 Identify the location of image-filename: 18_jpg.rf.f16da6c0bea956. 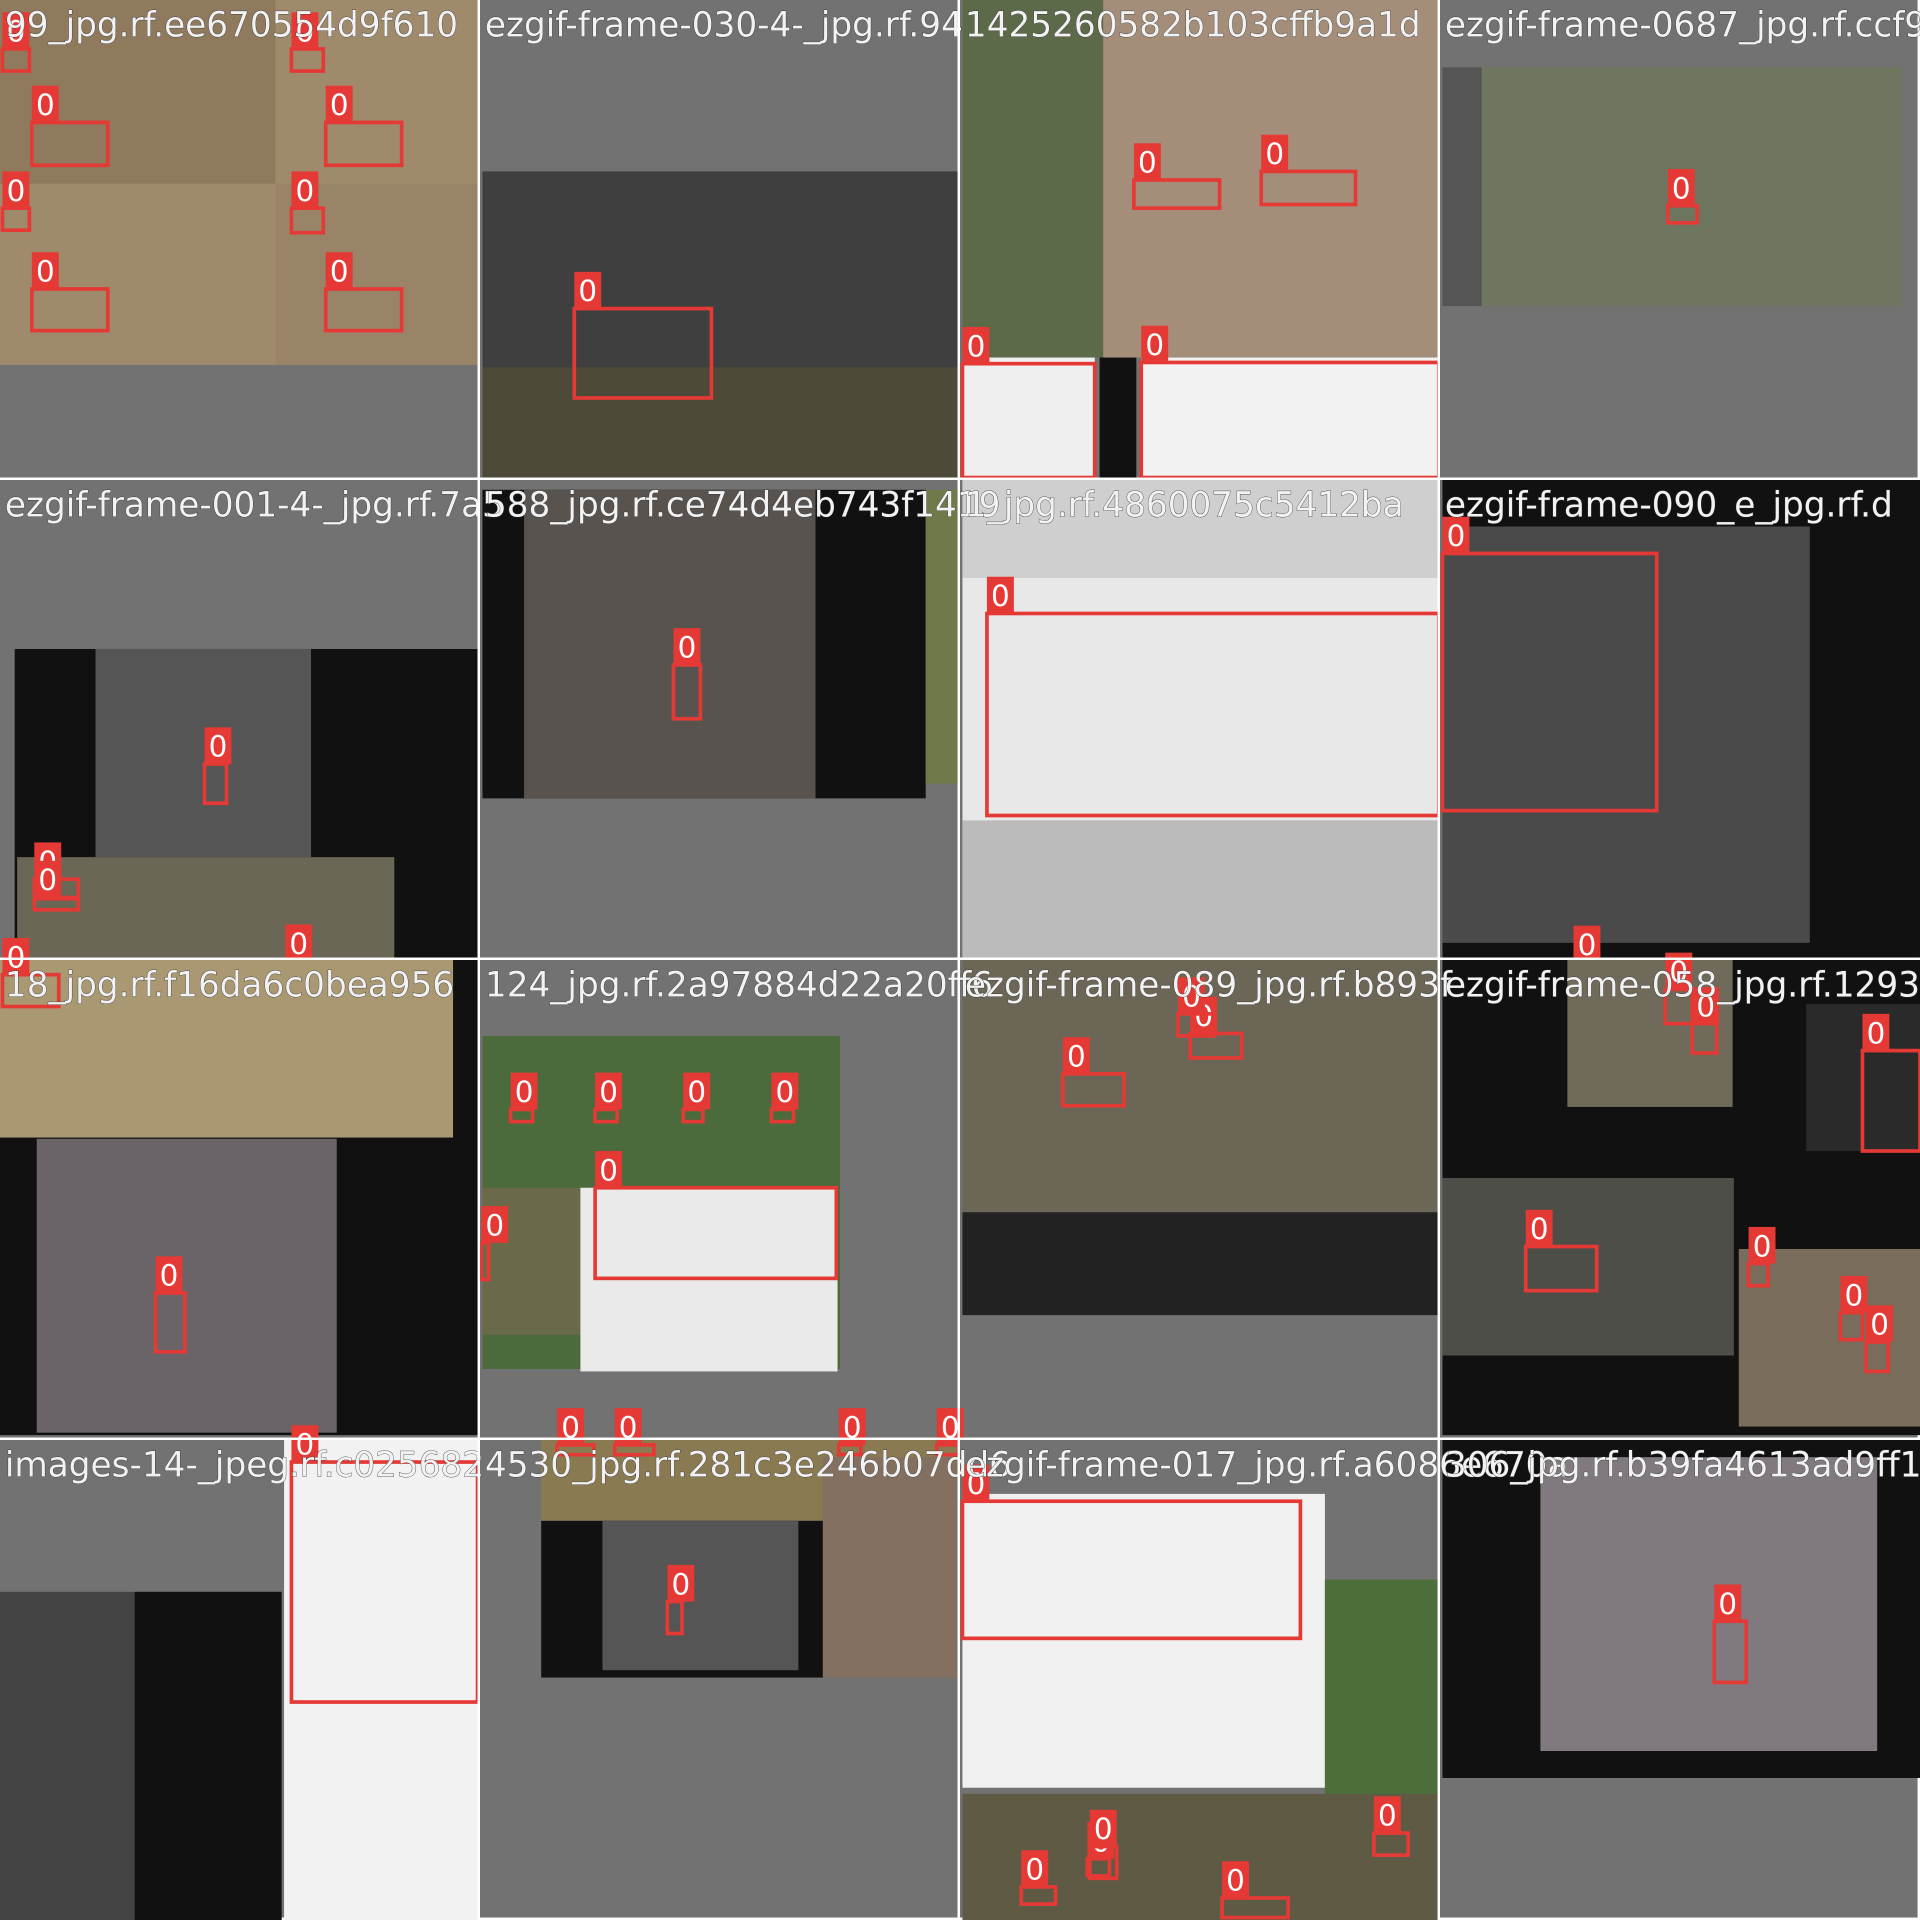
(229, 986).